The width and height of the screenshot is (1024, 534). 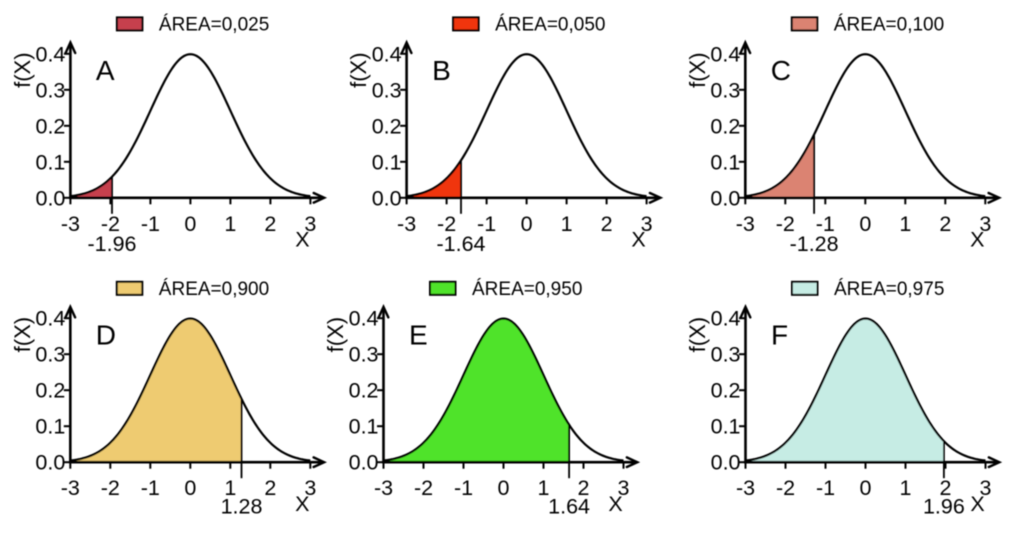 What do you see at coordinates (214, 289) in the screenshot?
I see `svg-text: ÁREA=0,900` at bounding box center [214, 289].